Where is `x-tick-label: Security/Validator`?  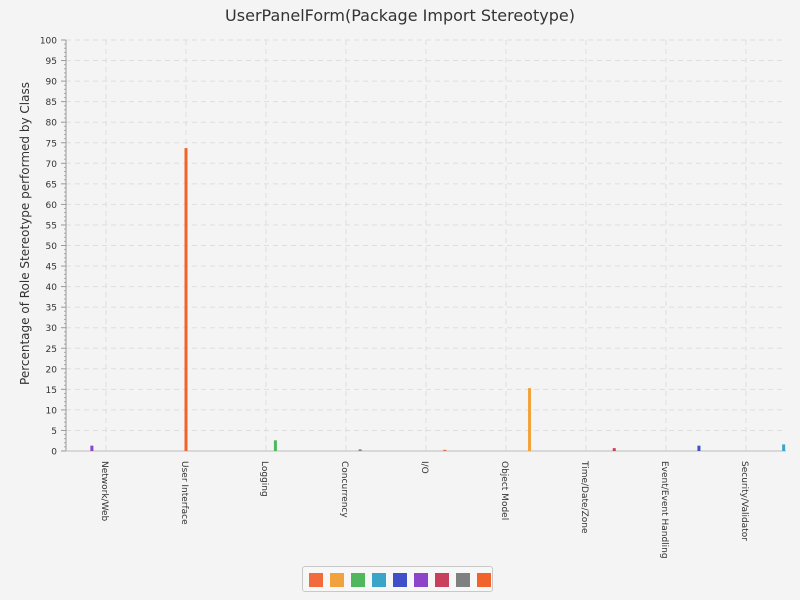
x-tick-label: Security/Validator is located at coordinates (744, 501).